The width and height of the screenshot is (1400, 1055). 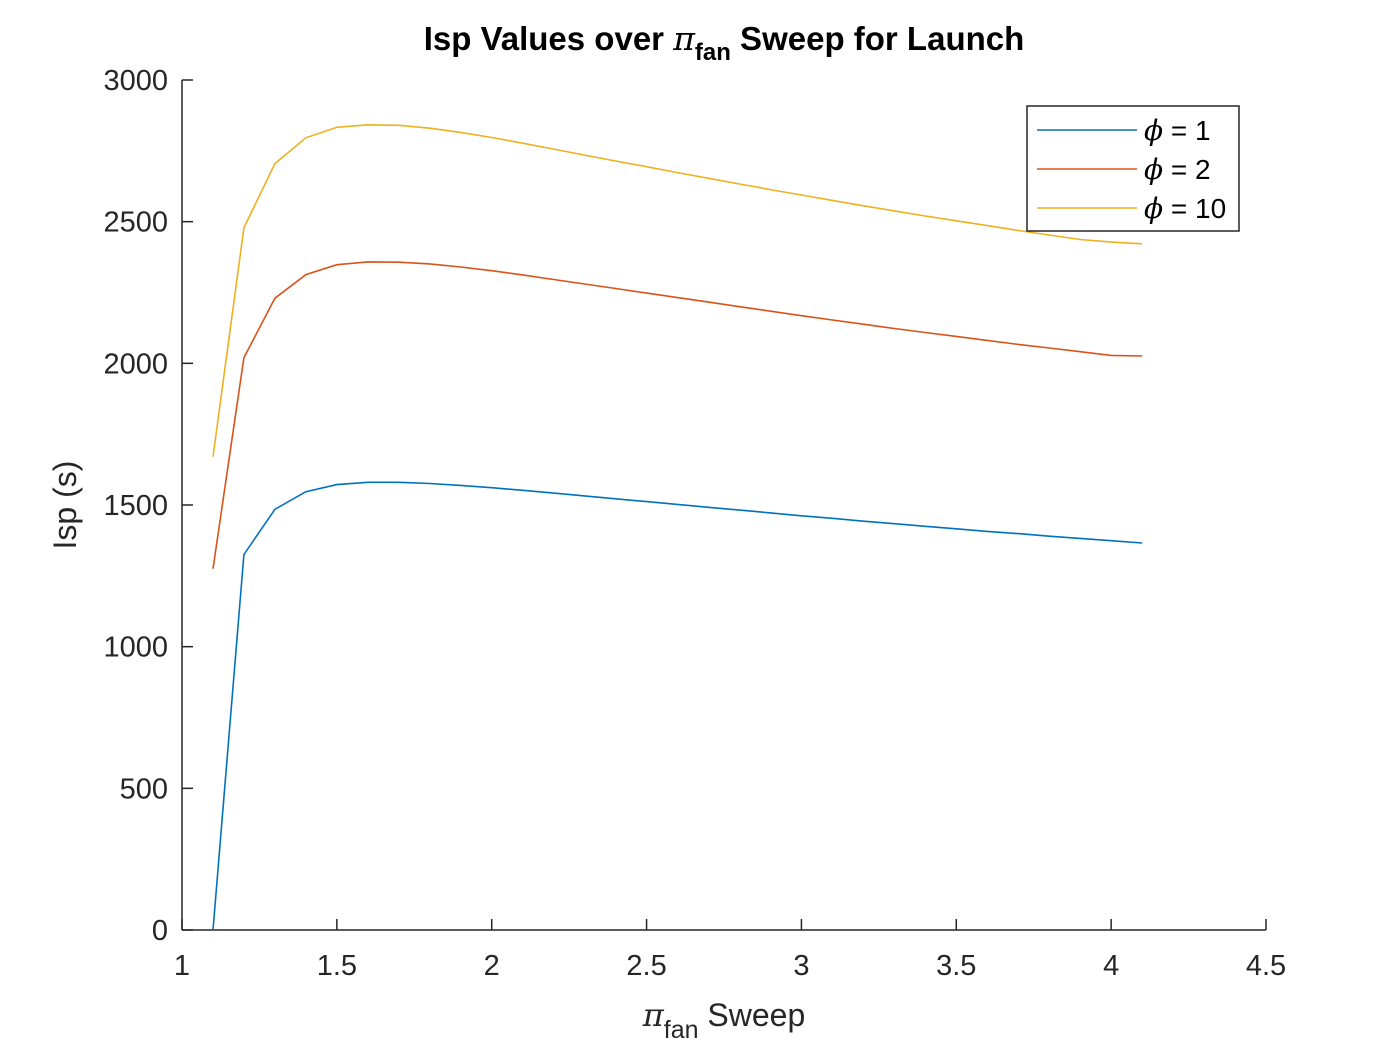 I want to click on chart-title-pi-symbol: π, so click(x=684, y=38).